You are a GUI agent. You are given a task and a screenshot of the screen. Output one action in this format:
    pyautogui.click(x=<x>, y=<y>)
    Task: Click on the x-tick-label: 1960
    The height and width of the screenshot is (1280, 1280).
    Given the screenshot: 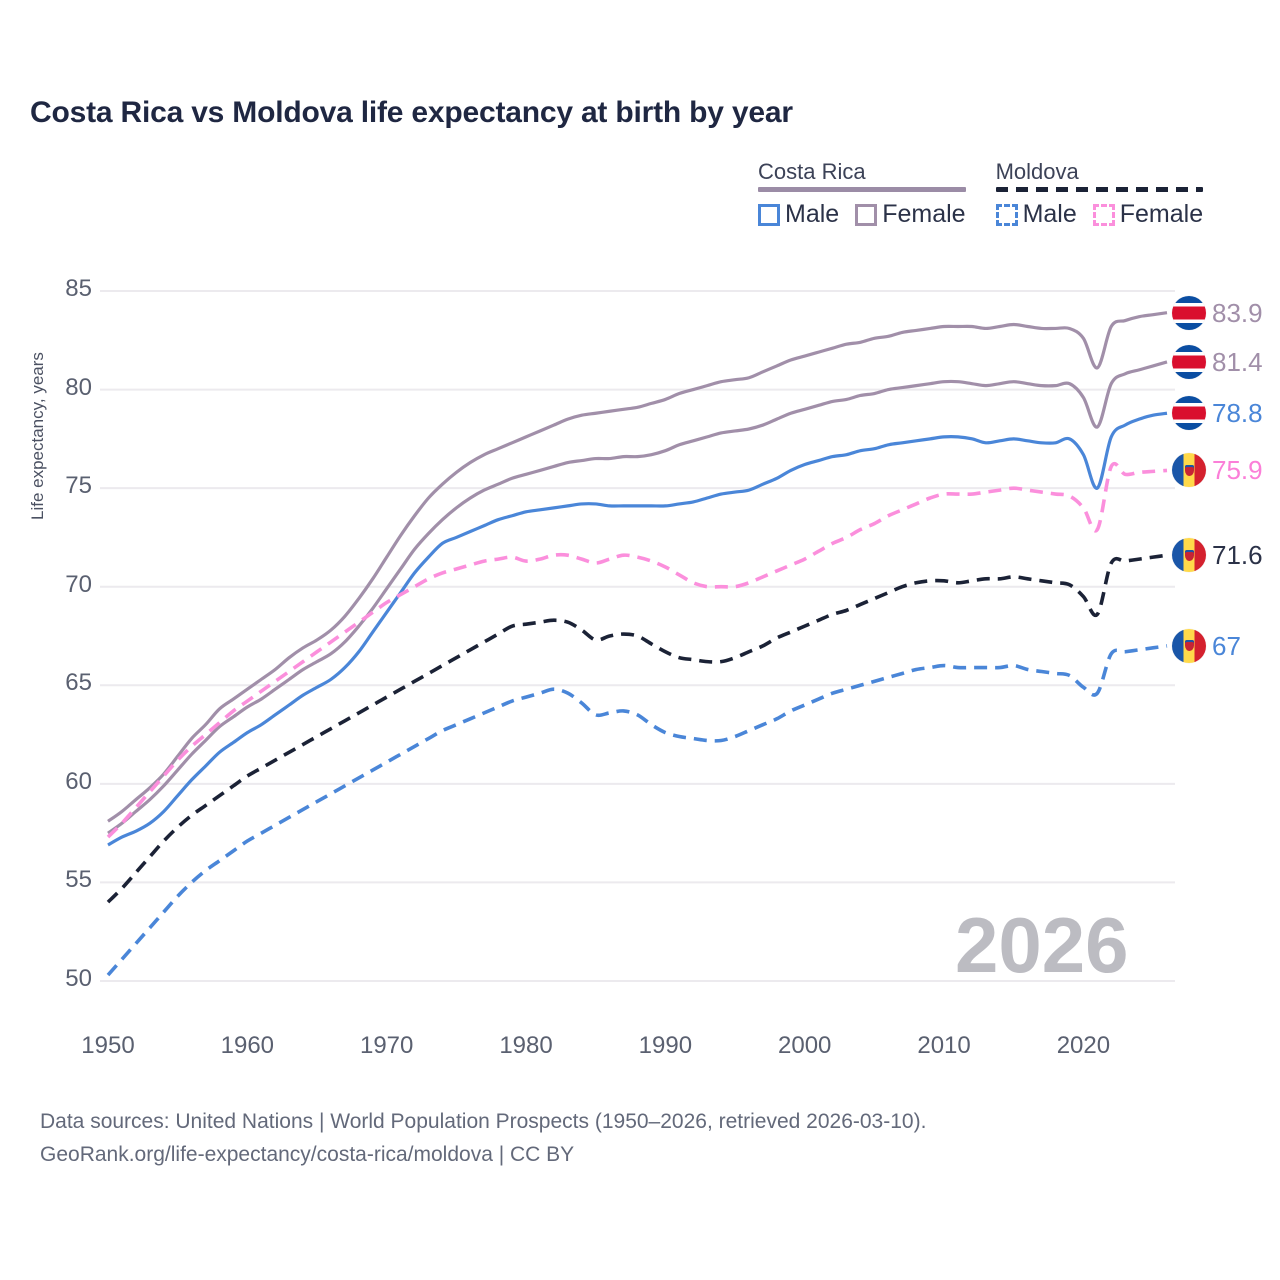 What is the action you would take?
    pyautogui.click(x=247, y=1045)
    